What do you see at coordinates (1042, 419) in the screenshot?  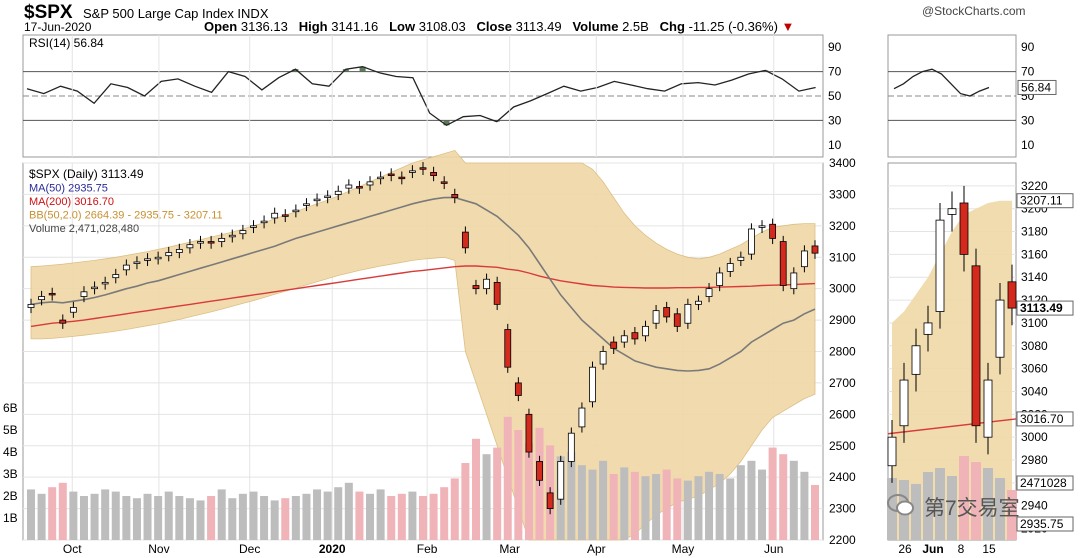 I see `price-tag-label: 3016.70` at bounding box center [1042, 419].